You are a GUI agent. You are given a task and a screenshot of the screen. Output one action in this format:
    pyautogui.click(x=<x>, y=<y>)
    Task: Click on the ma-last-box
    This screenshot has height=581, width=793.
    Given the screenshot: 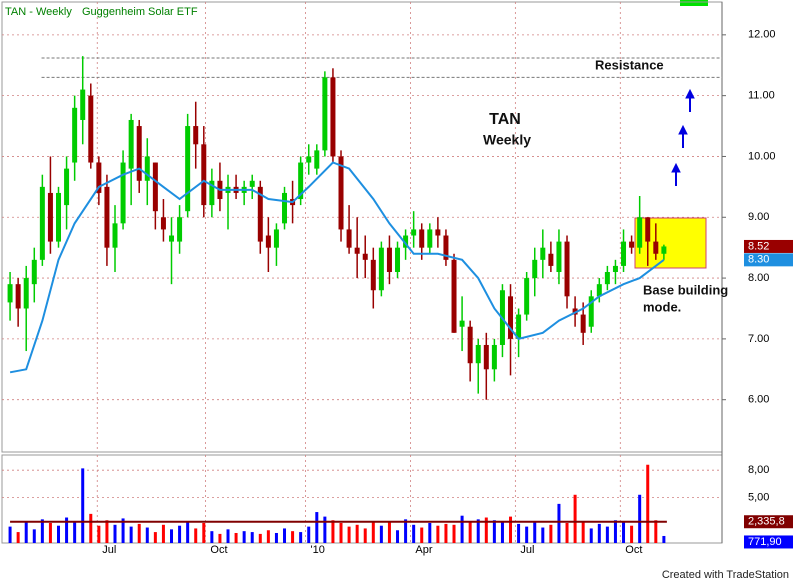 What is the action you would take?
    pyautogui.click(x=768, y=260)
    